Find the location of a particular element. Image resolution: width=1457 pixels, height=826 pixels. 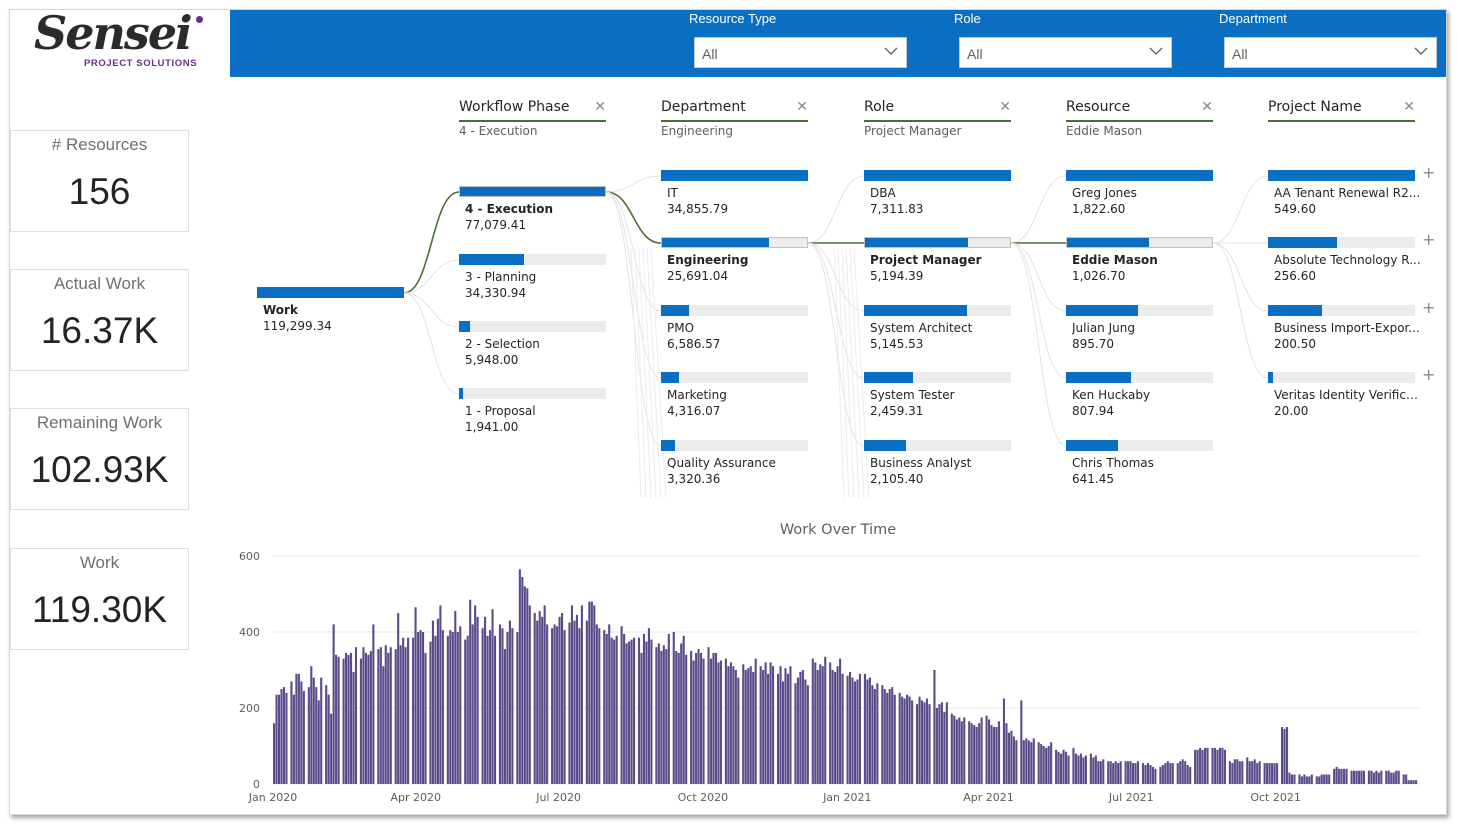

kpi-card-actual-work: Actual Work 16.37K is located at coordinates (99, 320).